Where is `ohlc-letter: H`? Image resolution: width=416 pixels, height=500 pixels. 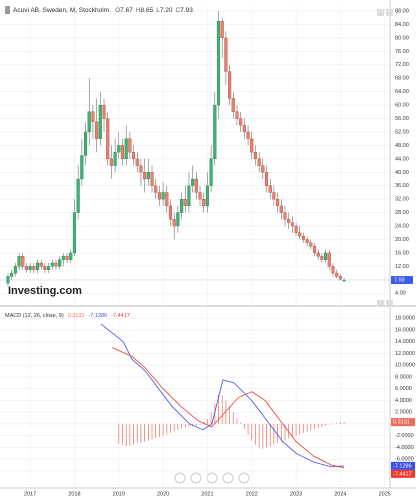
ohlc-letter: H is located at coordinates (138, 10).